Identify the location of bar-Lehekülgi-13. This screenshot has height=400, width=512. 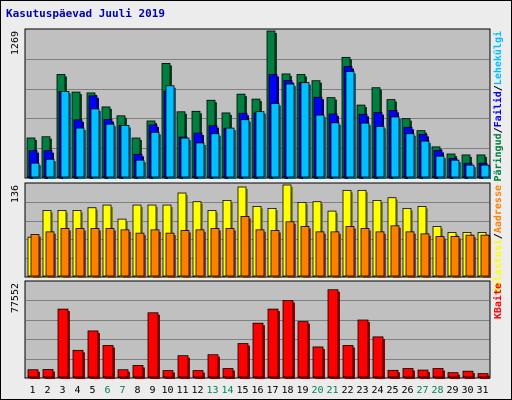
(215, 156).